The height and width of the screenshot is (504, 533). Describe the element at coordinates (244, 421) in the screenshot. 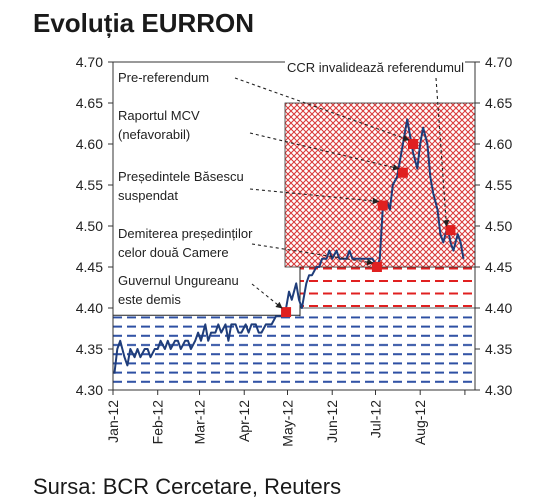

I see `x-tick-label: Apr-12` at that location.